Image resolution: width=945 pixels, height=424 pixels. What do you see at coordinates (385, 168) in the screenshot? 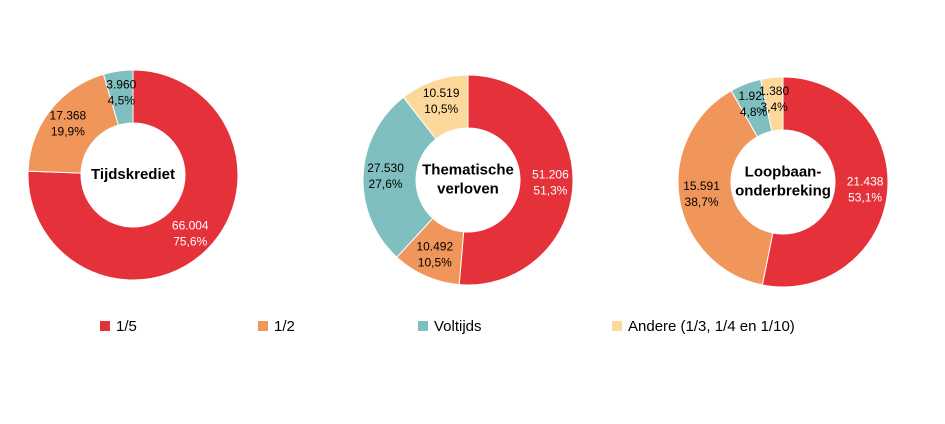
I see `value-label: 27.530` at bounding box center [385, 168].